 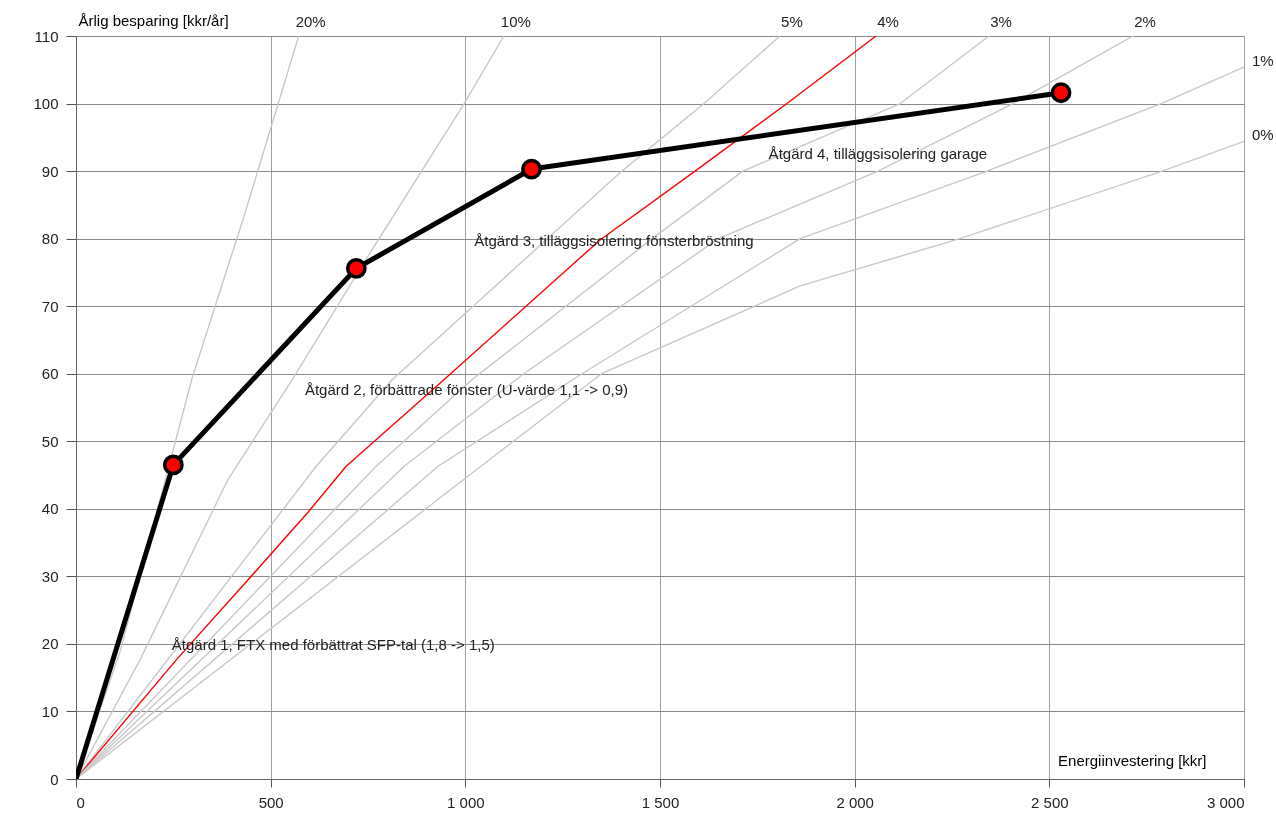 What do you see at coordinates (792, 21) in the screenshot?
I see `series-label: 5%` at bounding box center [792, 21].